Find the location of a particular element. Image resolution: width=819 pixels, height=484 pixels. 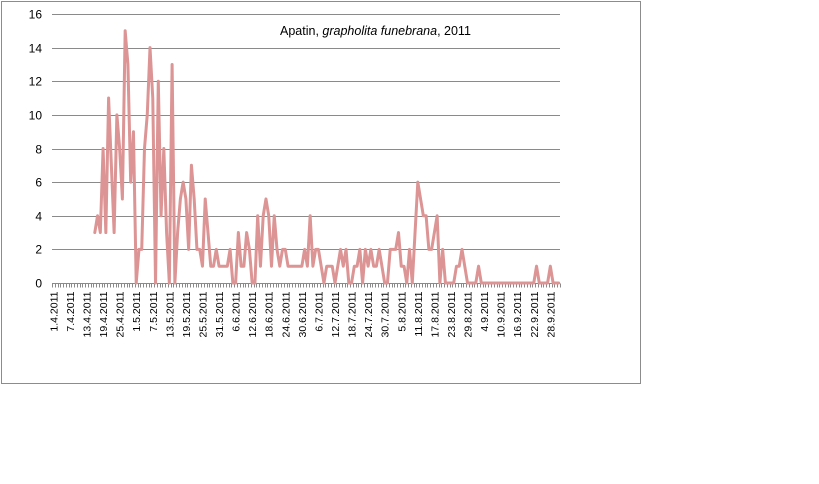

x-tick-label: 25.4.2011 is located at coordinates (121, 314).